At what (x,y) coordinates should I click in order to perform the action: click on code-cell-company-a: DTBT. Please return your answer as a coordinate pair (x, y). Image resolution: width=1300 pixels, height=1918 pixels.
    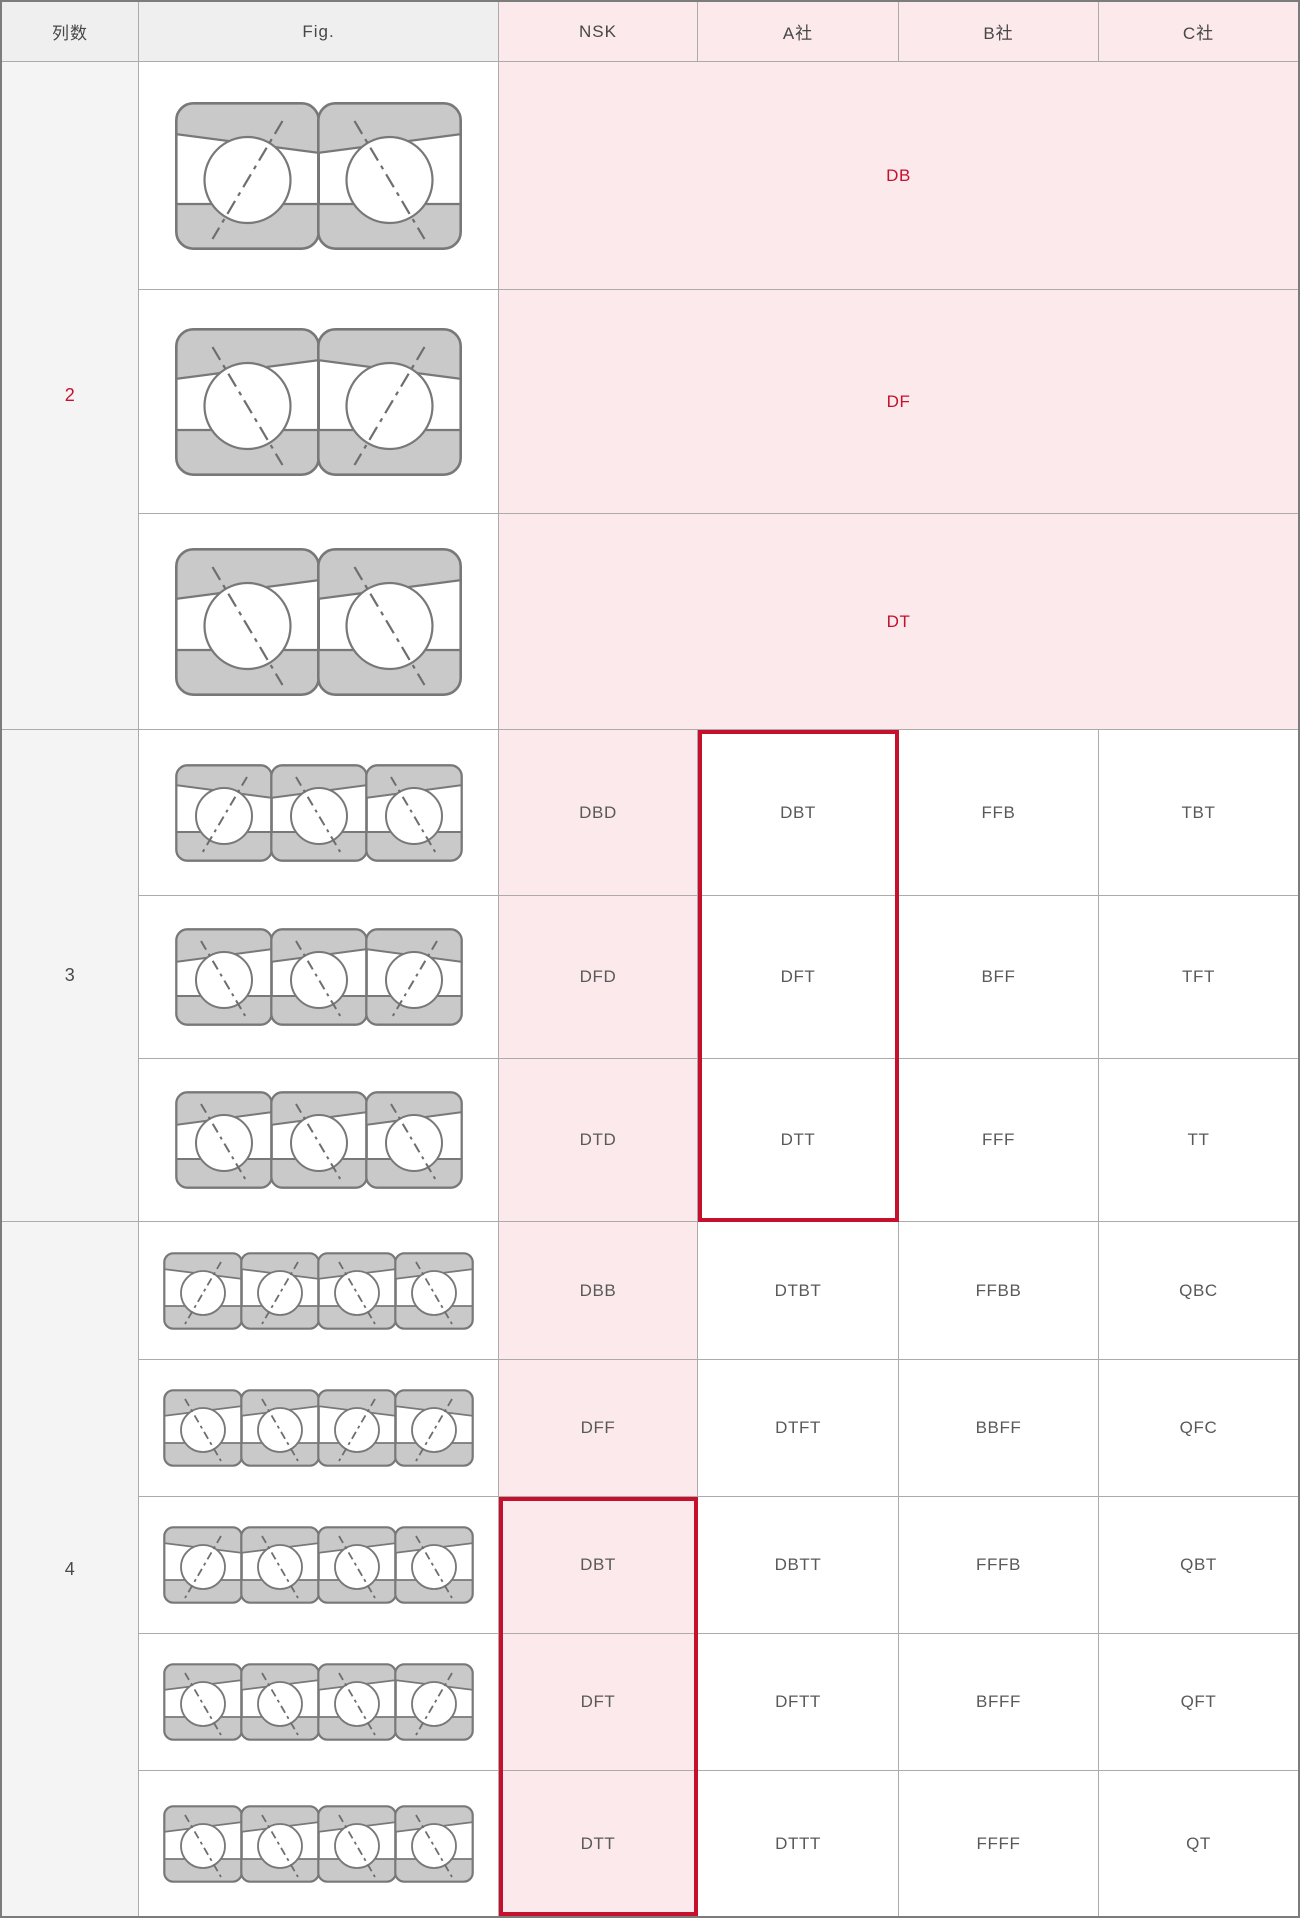
    Looking at the image, I should click on (798, 1291).